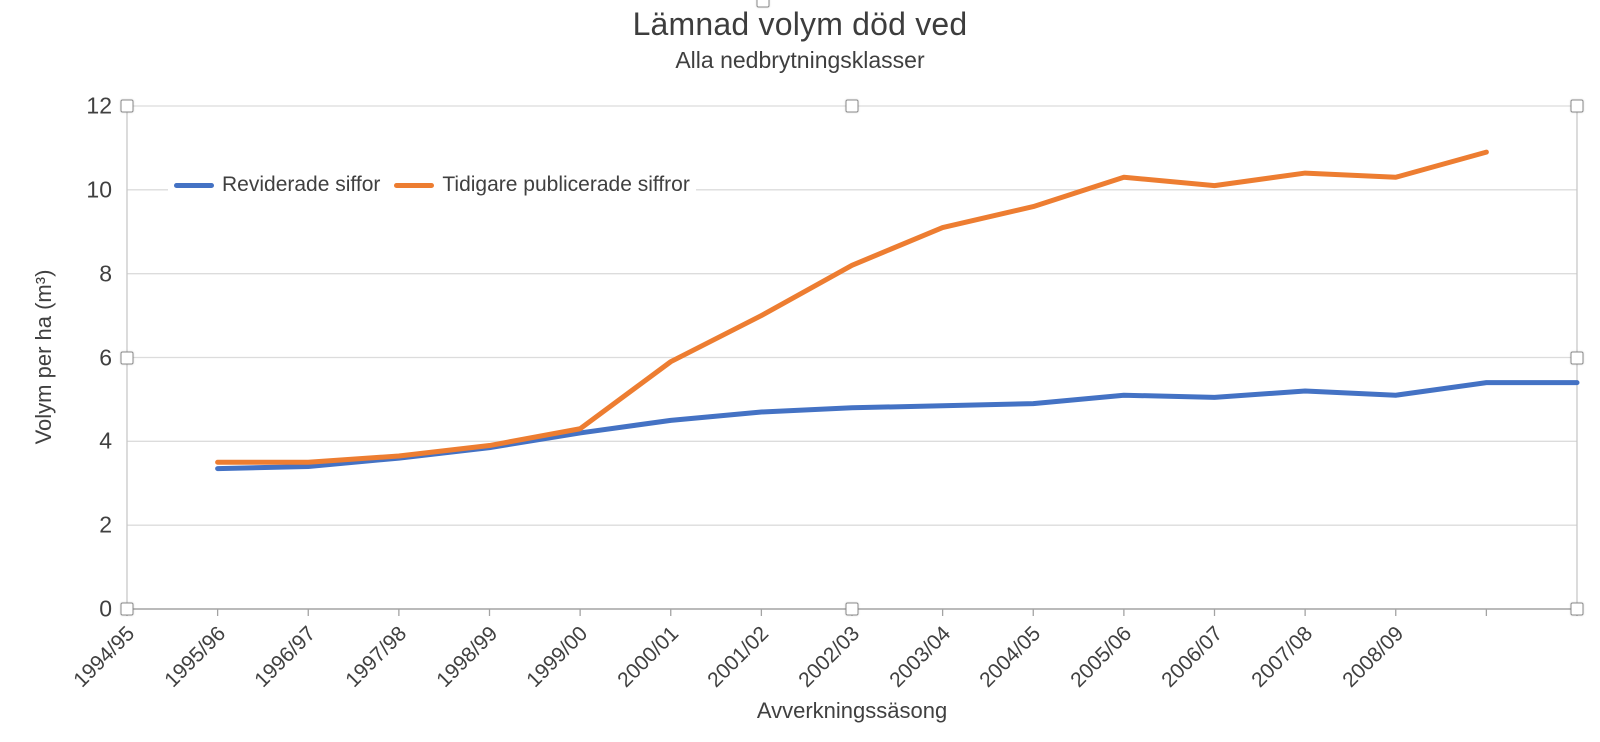  Describe the element at coordinates (414, 185) in the screenshot. I see `legend-swatch-orange` at that location.